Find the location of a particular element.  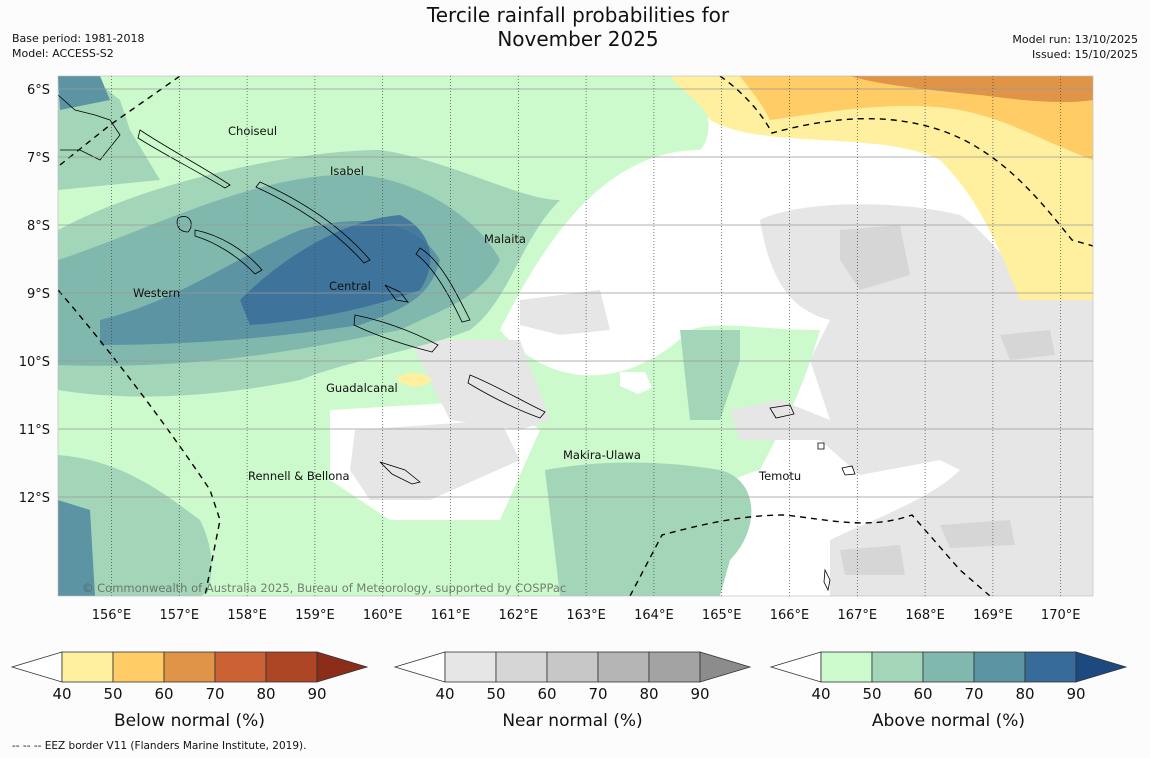

isabel-coast is located at coordinates (313, 222).